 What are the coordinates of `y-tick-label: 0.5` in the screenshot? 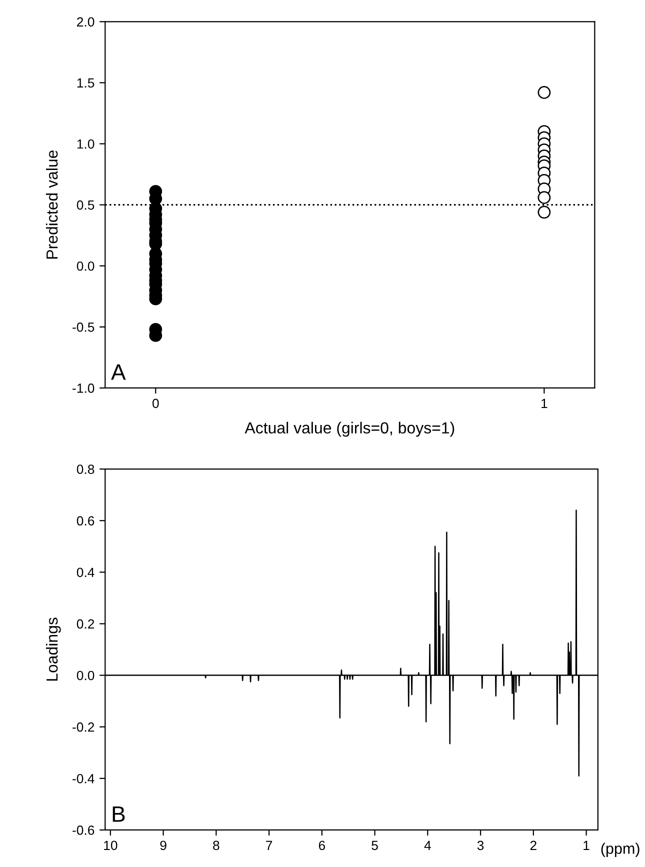 It's located at (85, 205).